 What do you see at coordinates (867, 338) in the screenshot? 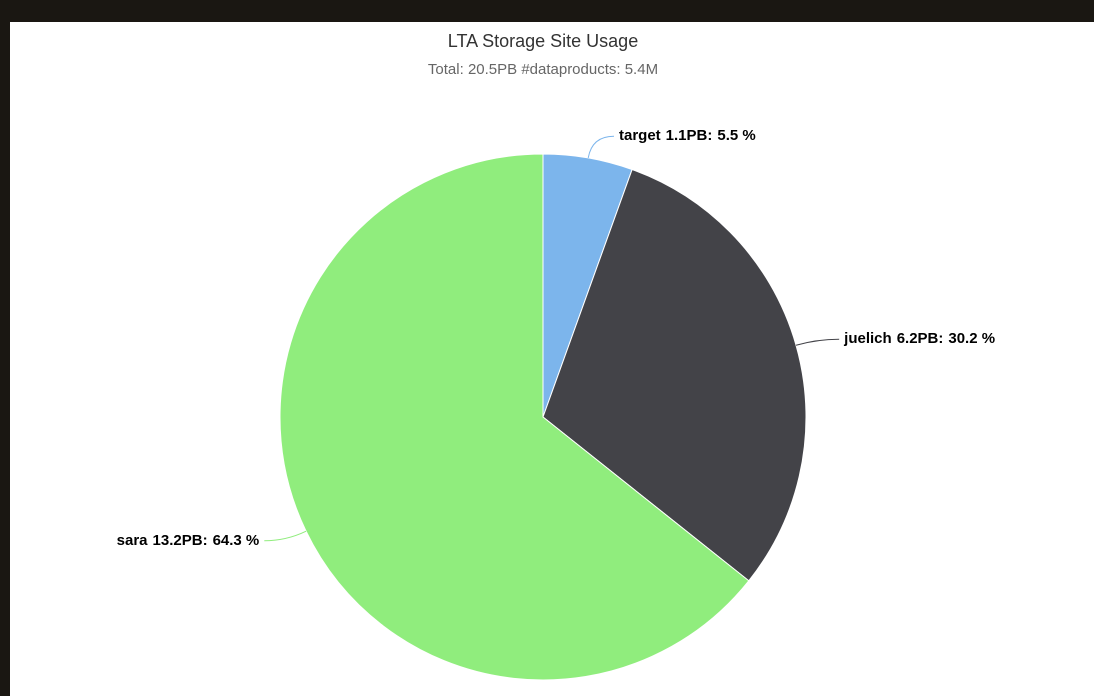
I see `category-label: juelich` at bounding box center [867, 338].